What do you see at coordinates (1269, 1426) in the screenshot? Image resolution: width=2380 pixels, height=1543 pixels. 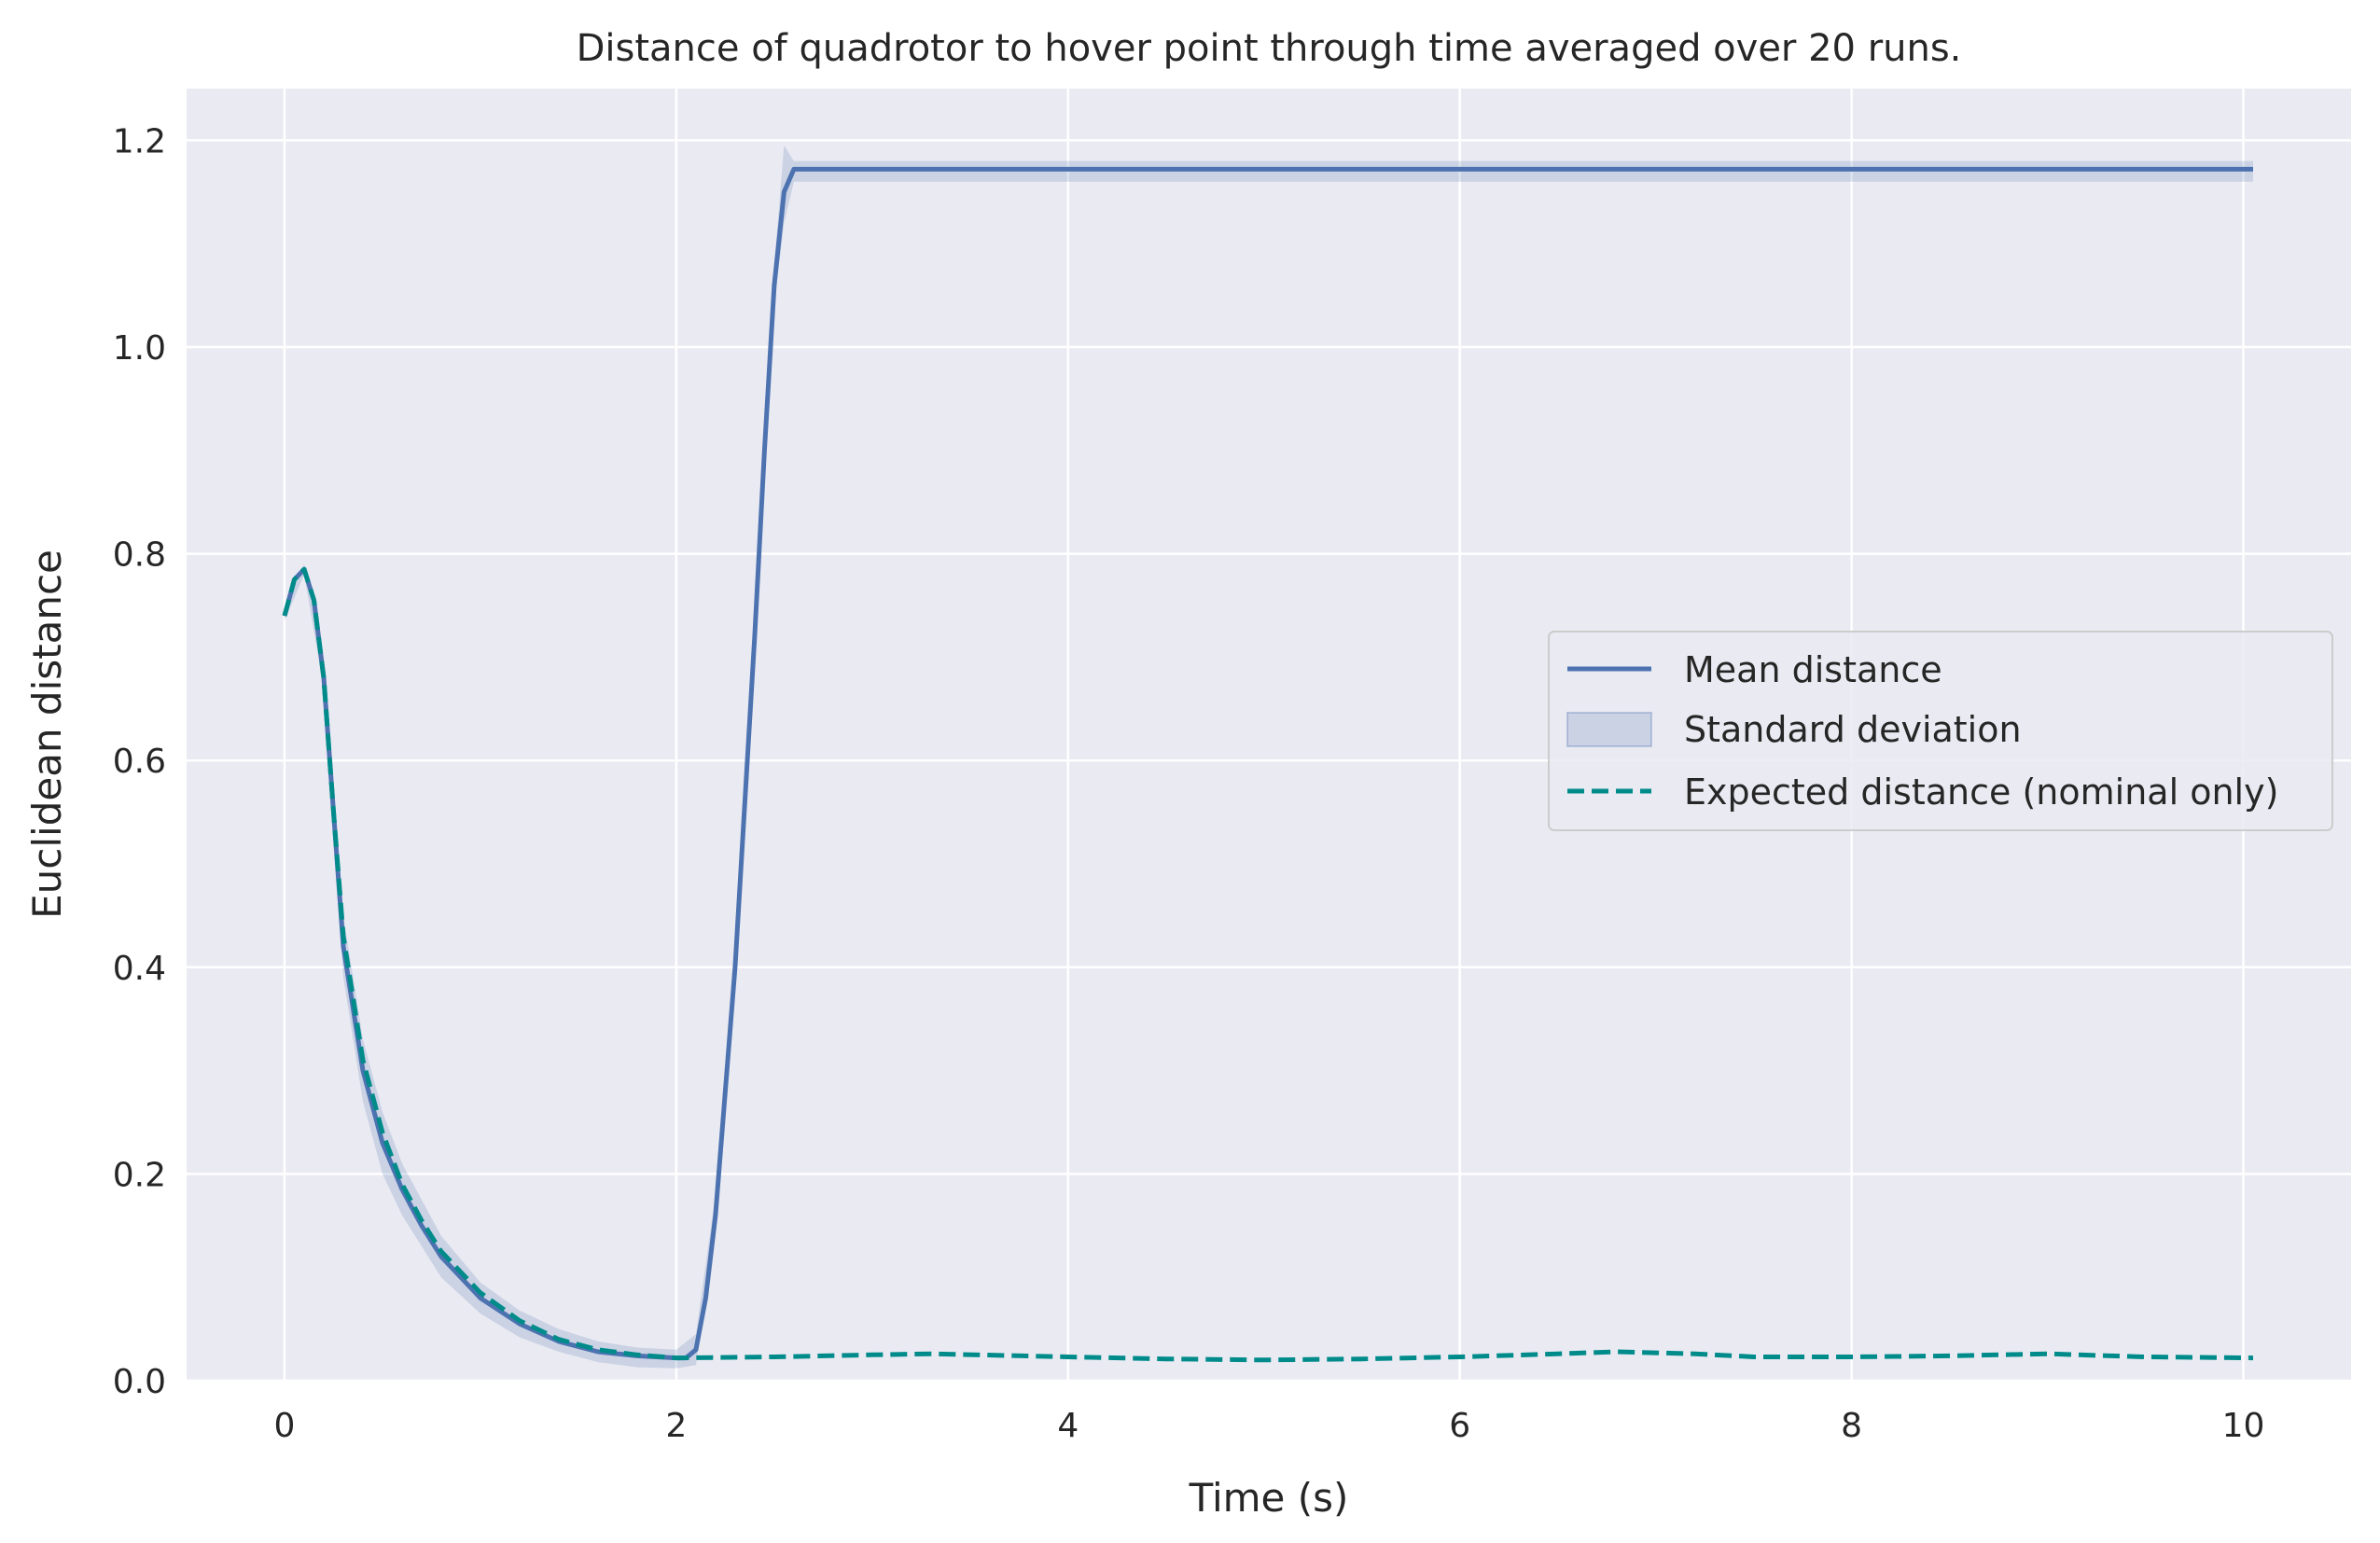 I see `x-tick-labels: 0 2 4 6 8 10` at bounding box center [1269, 1426].